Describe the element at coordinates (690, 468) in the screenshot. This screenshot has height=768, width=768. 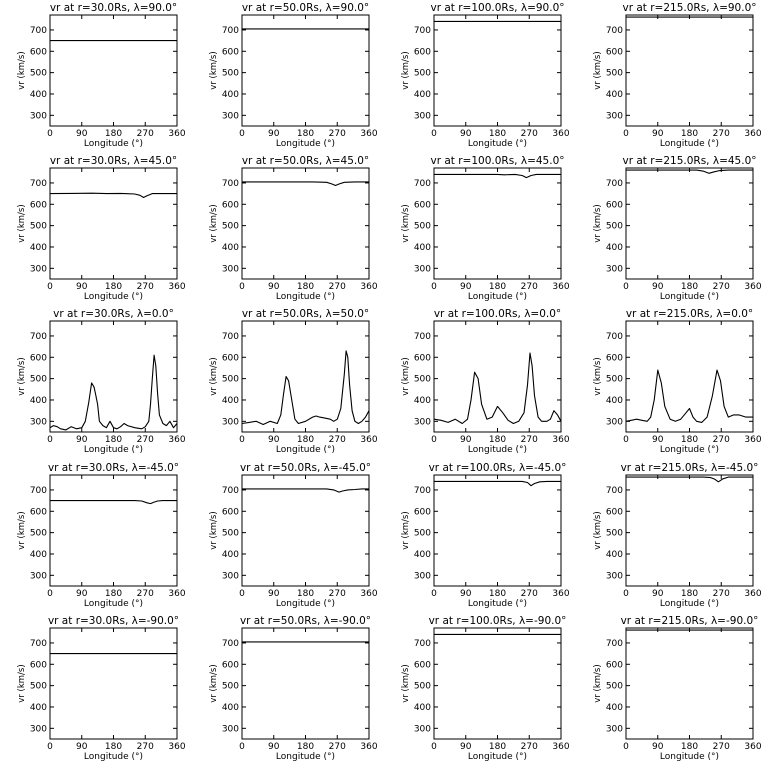
I see `panel-title: vr at r=215.0Rs, λ=-45.0°` at that location.